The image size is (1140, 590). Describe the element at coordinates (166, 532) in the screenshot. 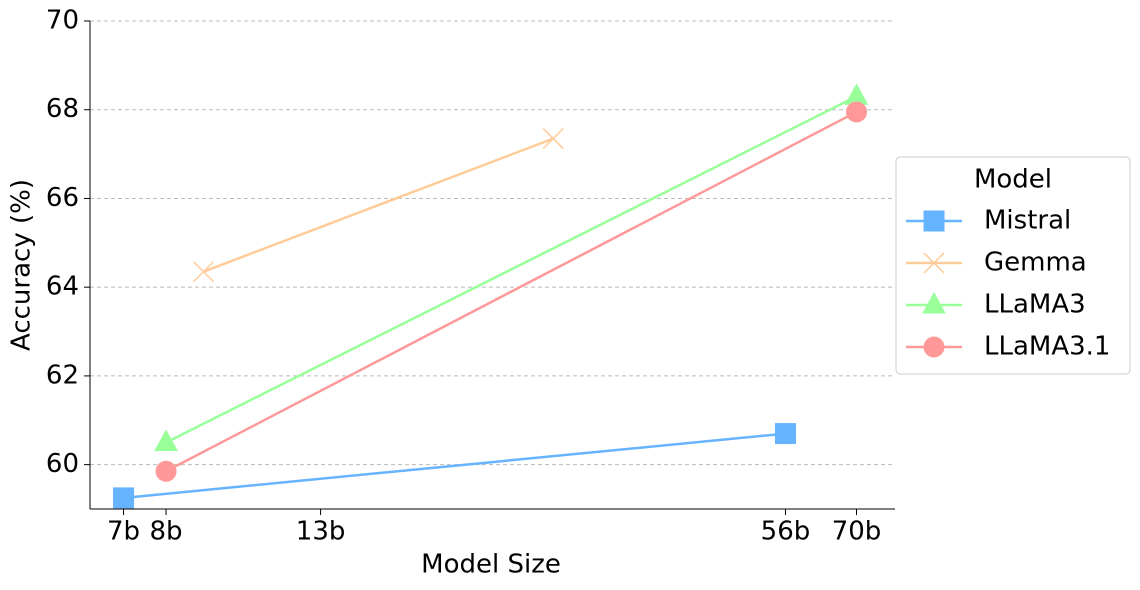

I see `x-tick-label: 8b` at that location.